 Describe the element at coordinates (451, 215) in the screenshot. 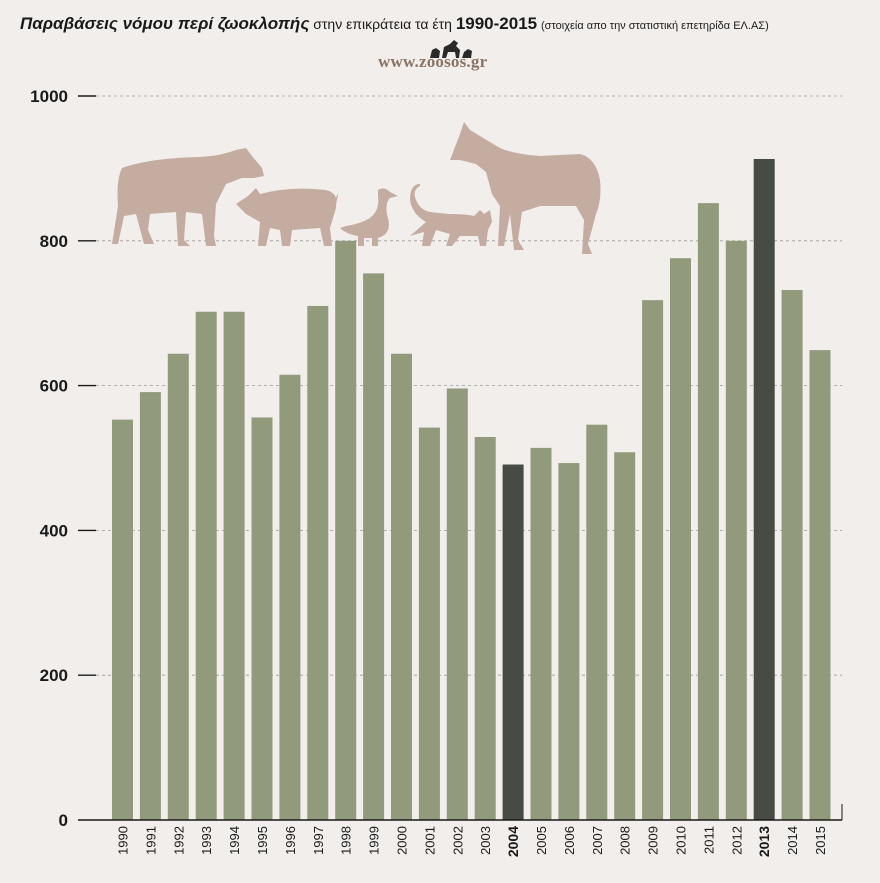

I see `cat-icon` at that location.